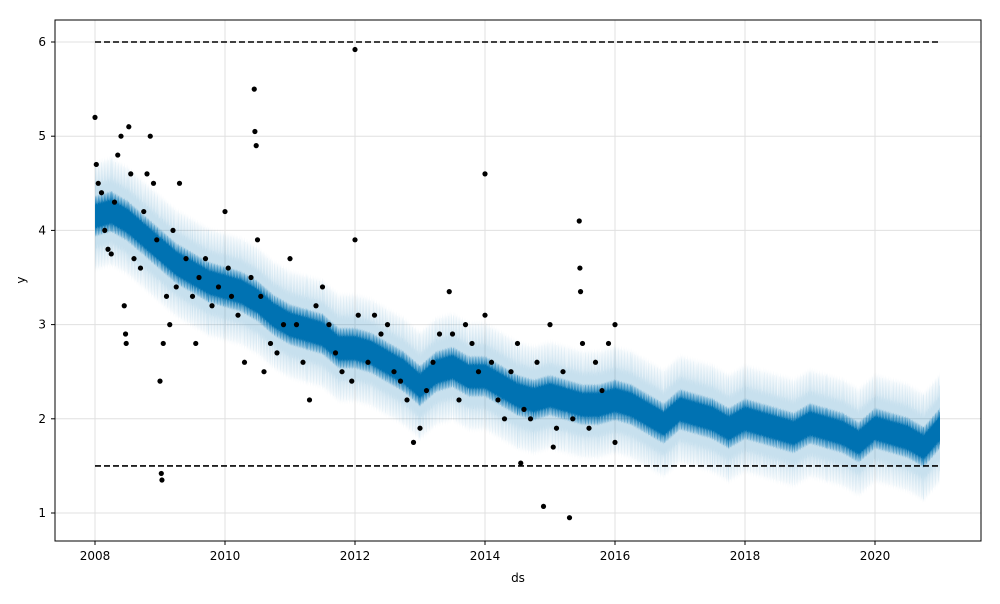 The width and height of the screenshot is (1000, 604). What do you see at coordinates (21, 279) in the screenshot?
I see `y-axis-label: y` at bounding box center [21, 279].